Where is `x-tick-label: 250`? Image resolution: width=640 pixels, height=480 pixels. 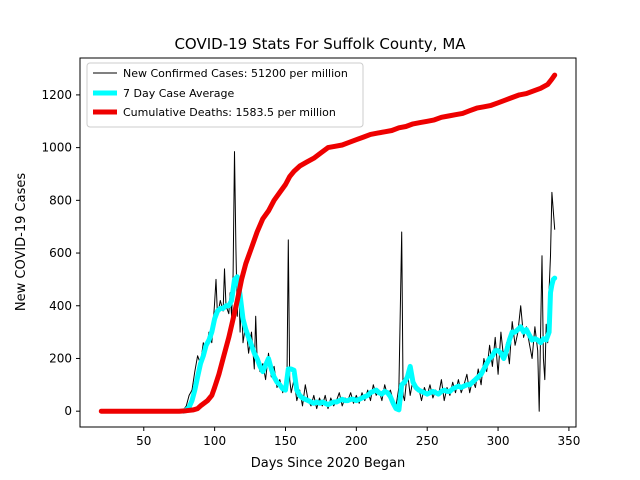 x-tick-label: 250 is located at coordinates (427, 441).